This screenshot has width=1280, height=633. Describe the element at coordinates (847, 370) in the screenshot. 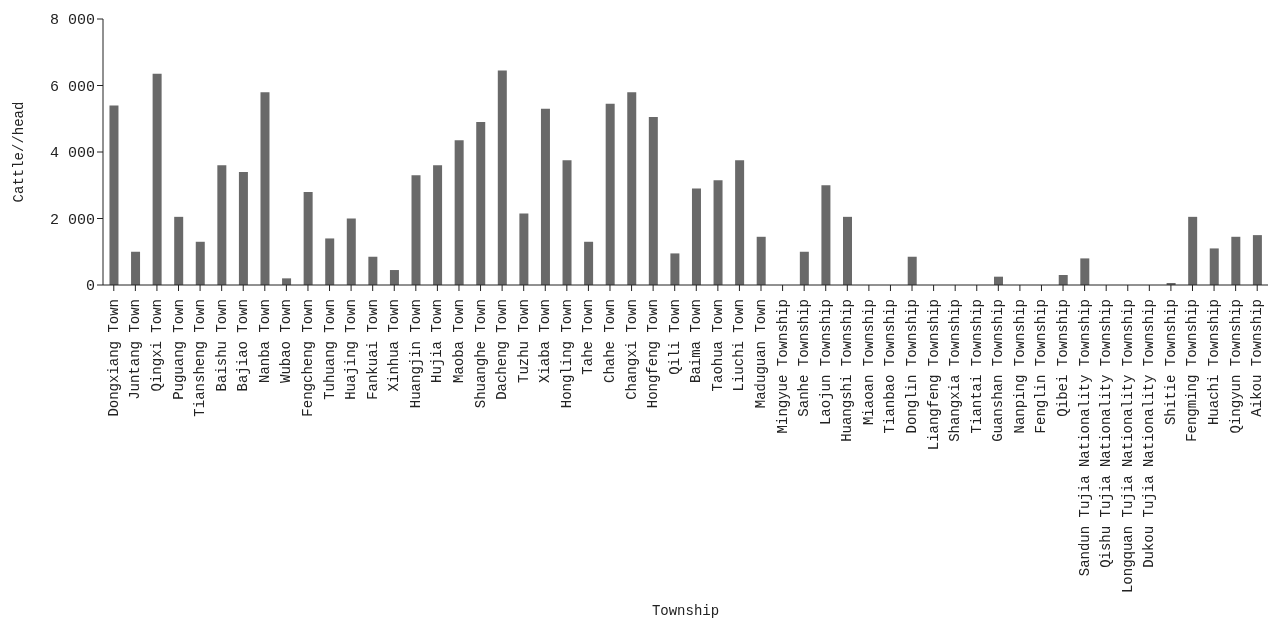

I see `x-tick-label: Huangshi Township` at that location.